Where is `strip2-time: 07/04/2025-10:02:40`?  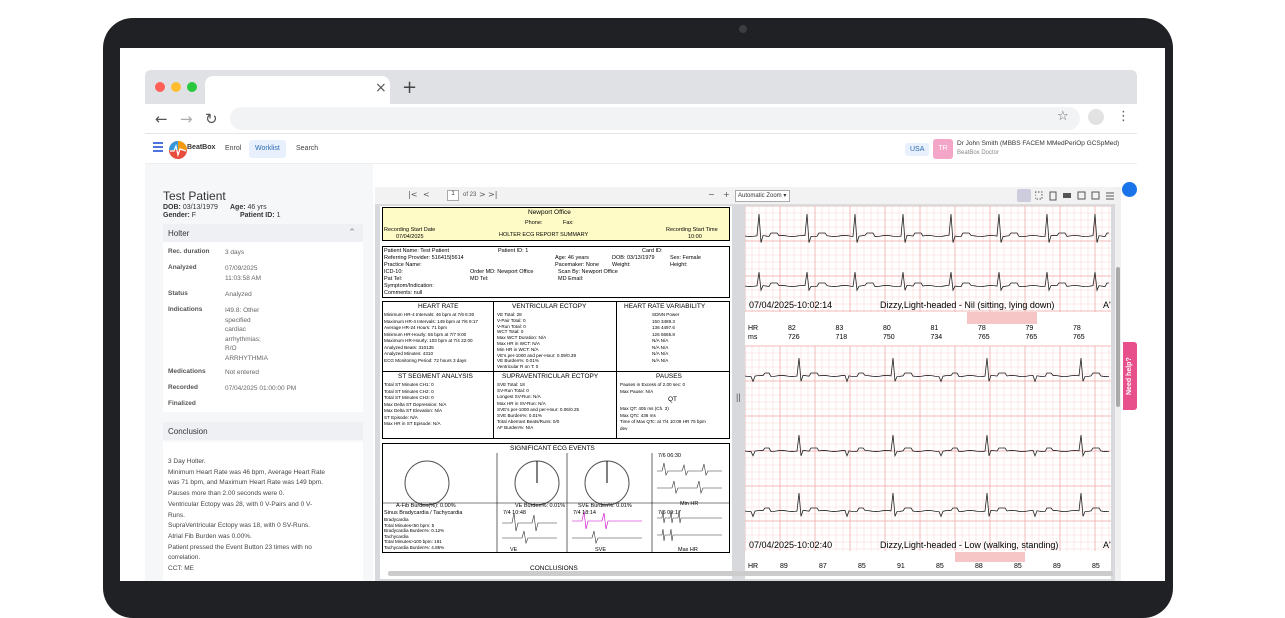
strip2-time: 07/04/2025-10:02:40 is located at coordinates (790, 545).